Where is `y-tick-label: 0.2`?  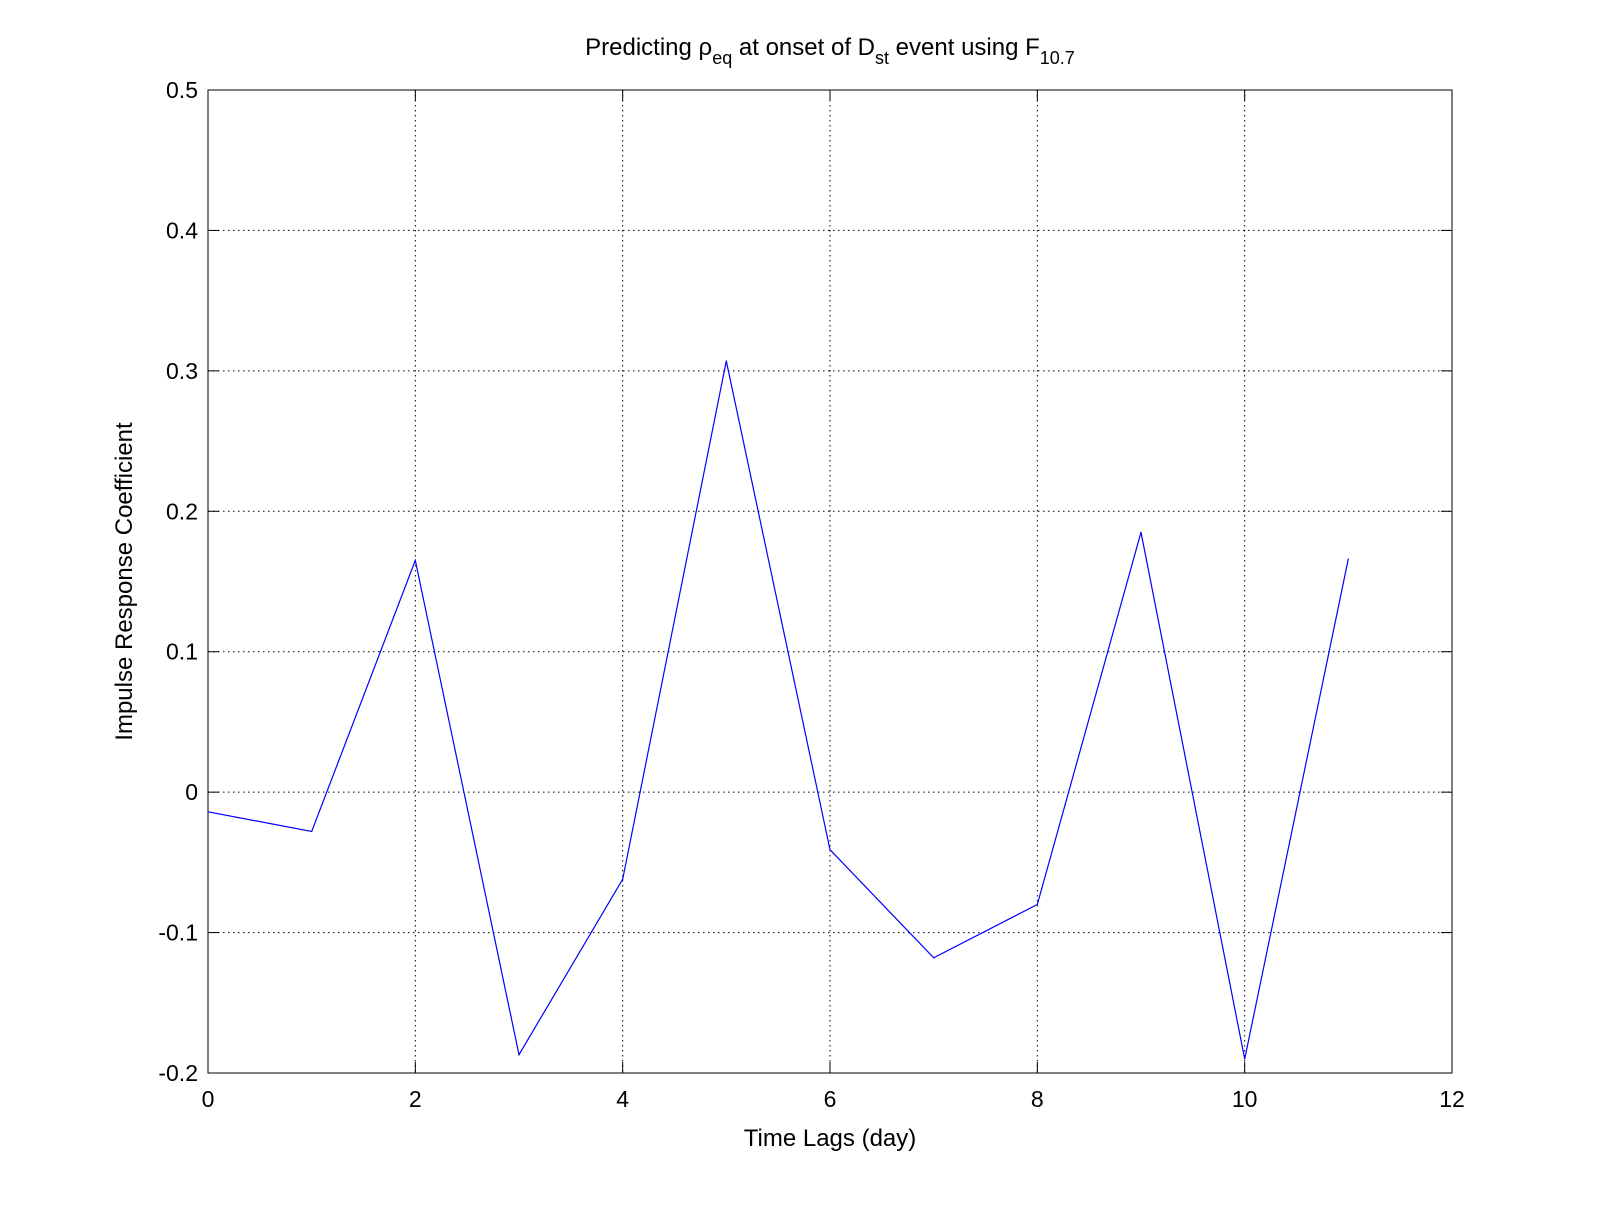 y-tick-label: 0.2 is located at coordinates (182, 511).